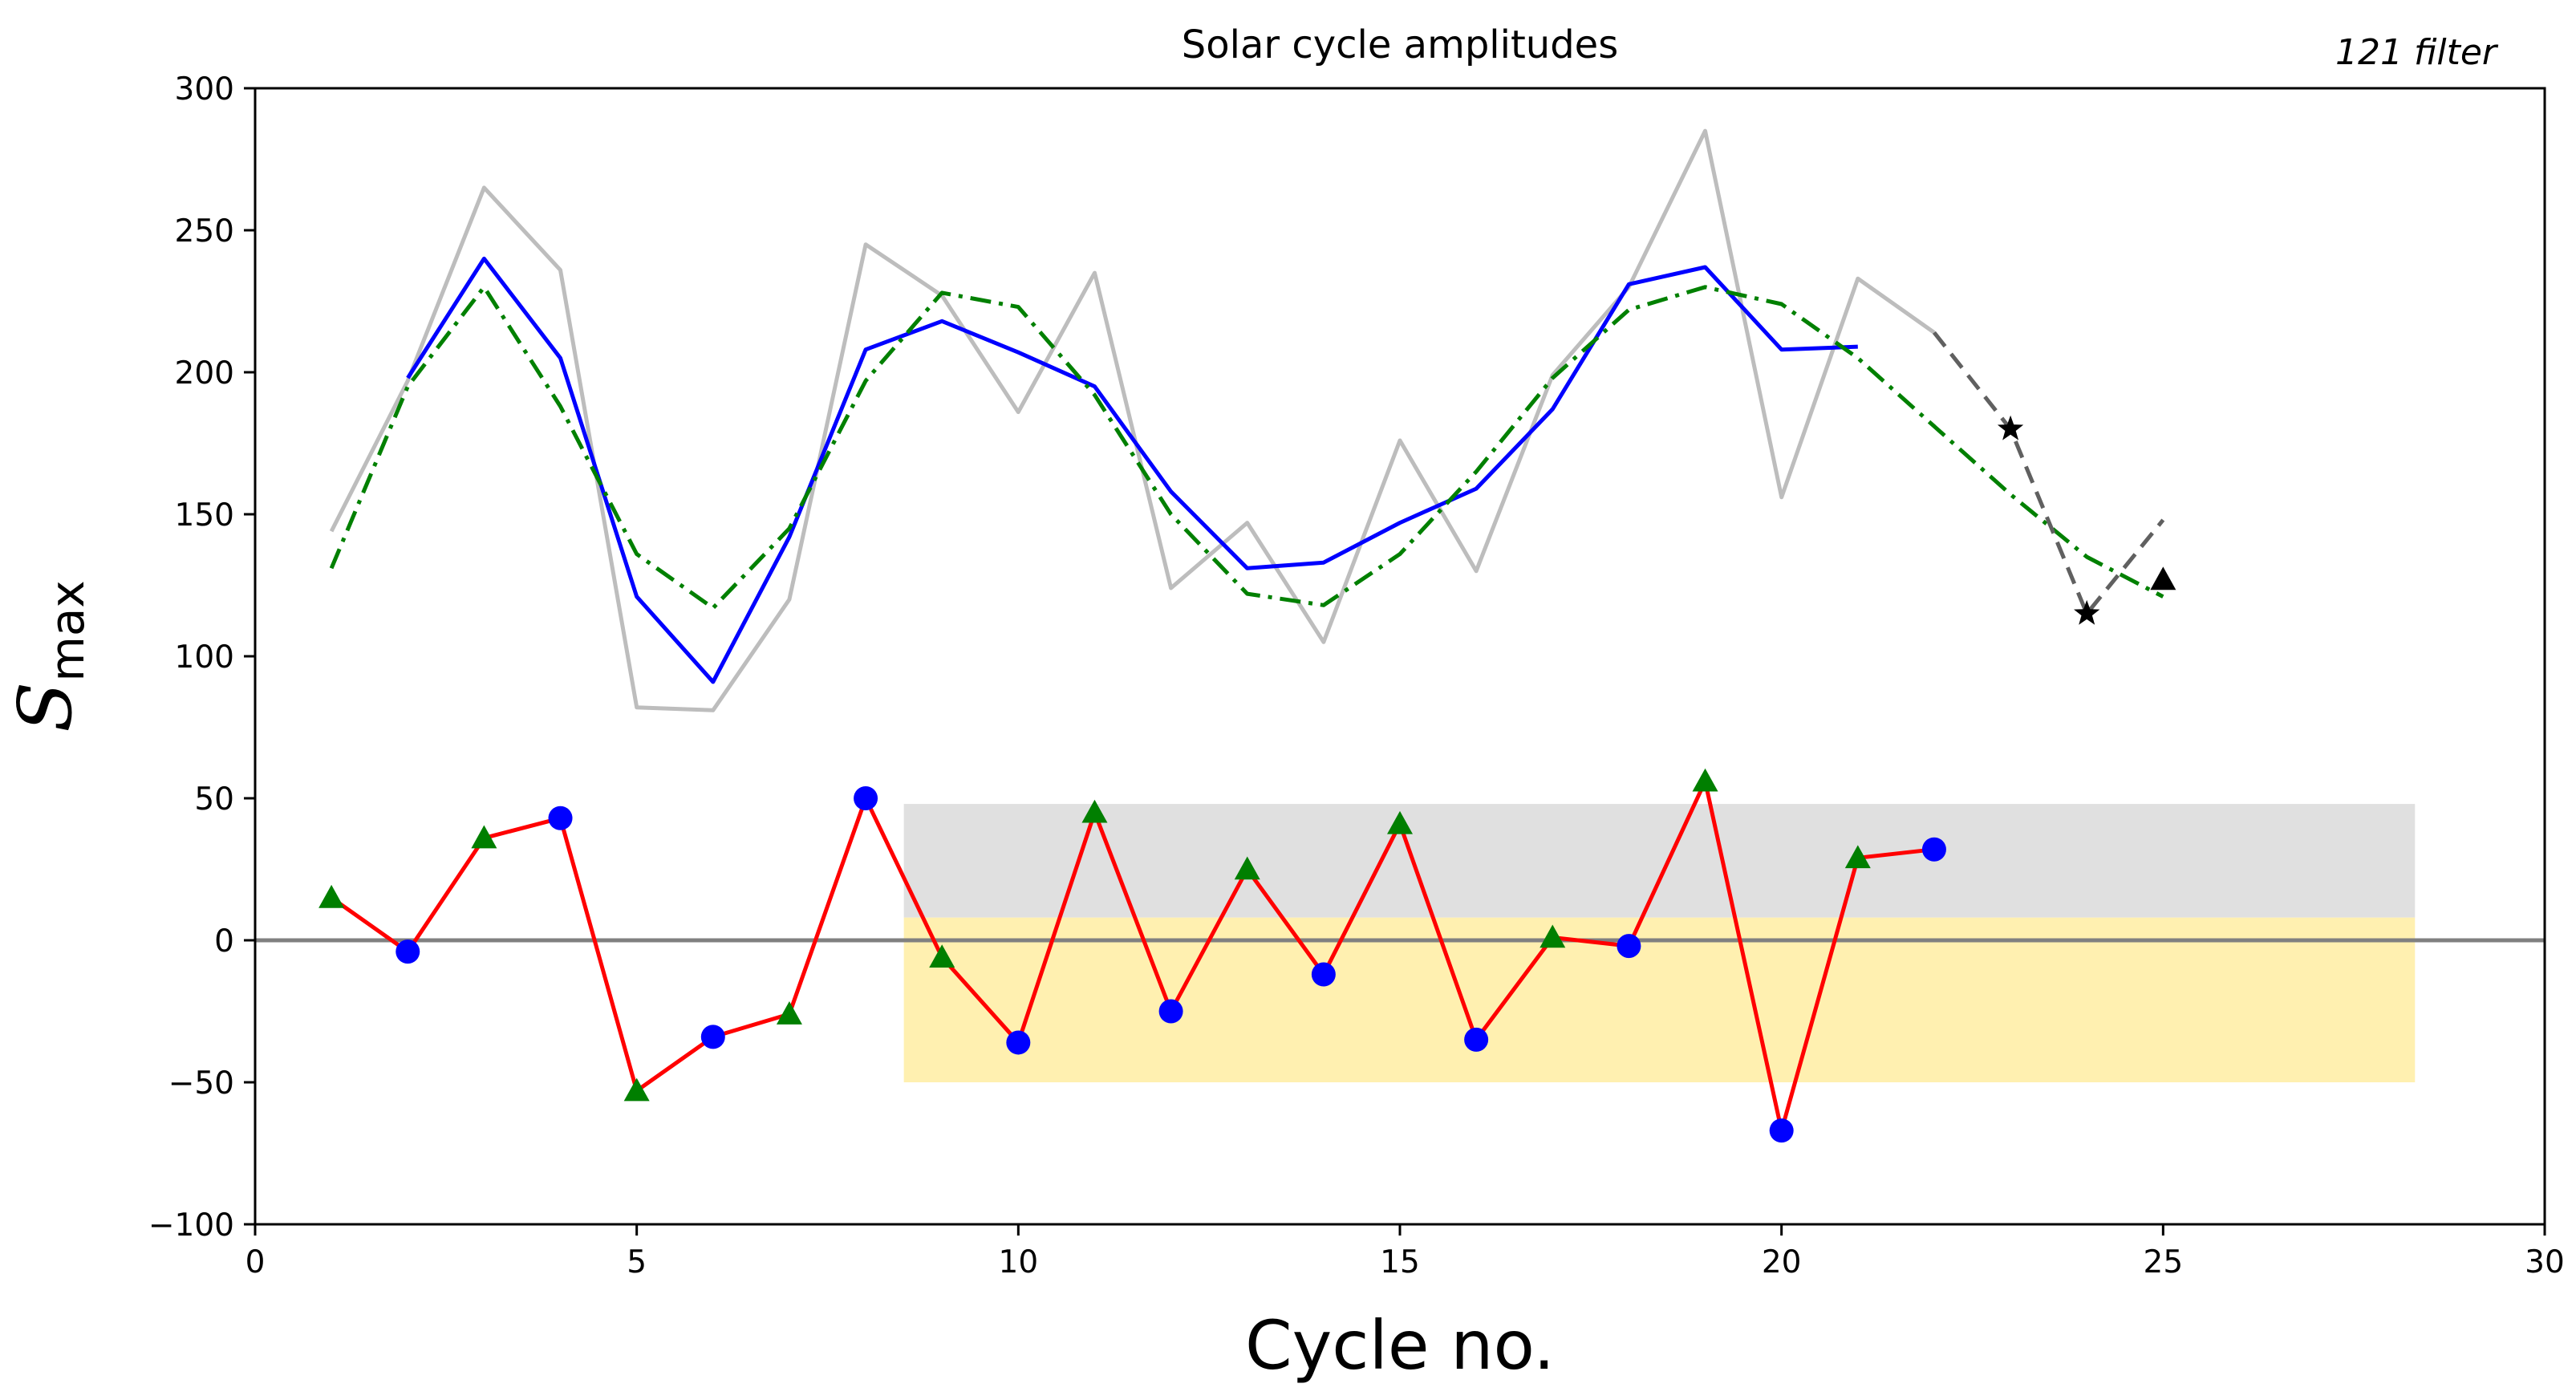 The width and height of the screenshot is (2576, 1400). Describe the element at coordinates (204, 231) in the screenshot. I see `y-tick-label: 250` at that location.